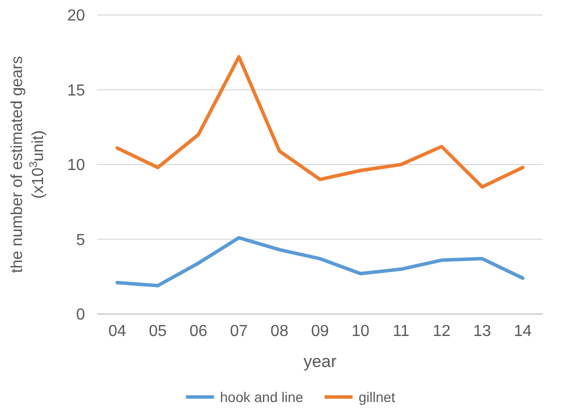  Describe the element at coordinates (320, 361) in the screenshot. I see `x-axis-title: year` at that location.